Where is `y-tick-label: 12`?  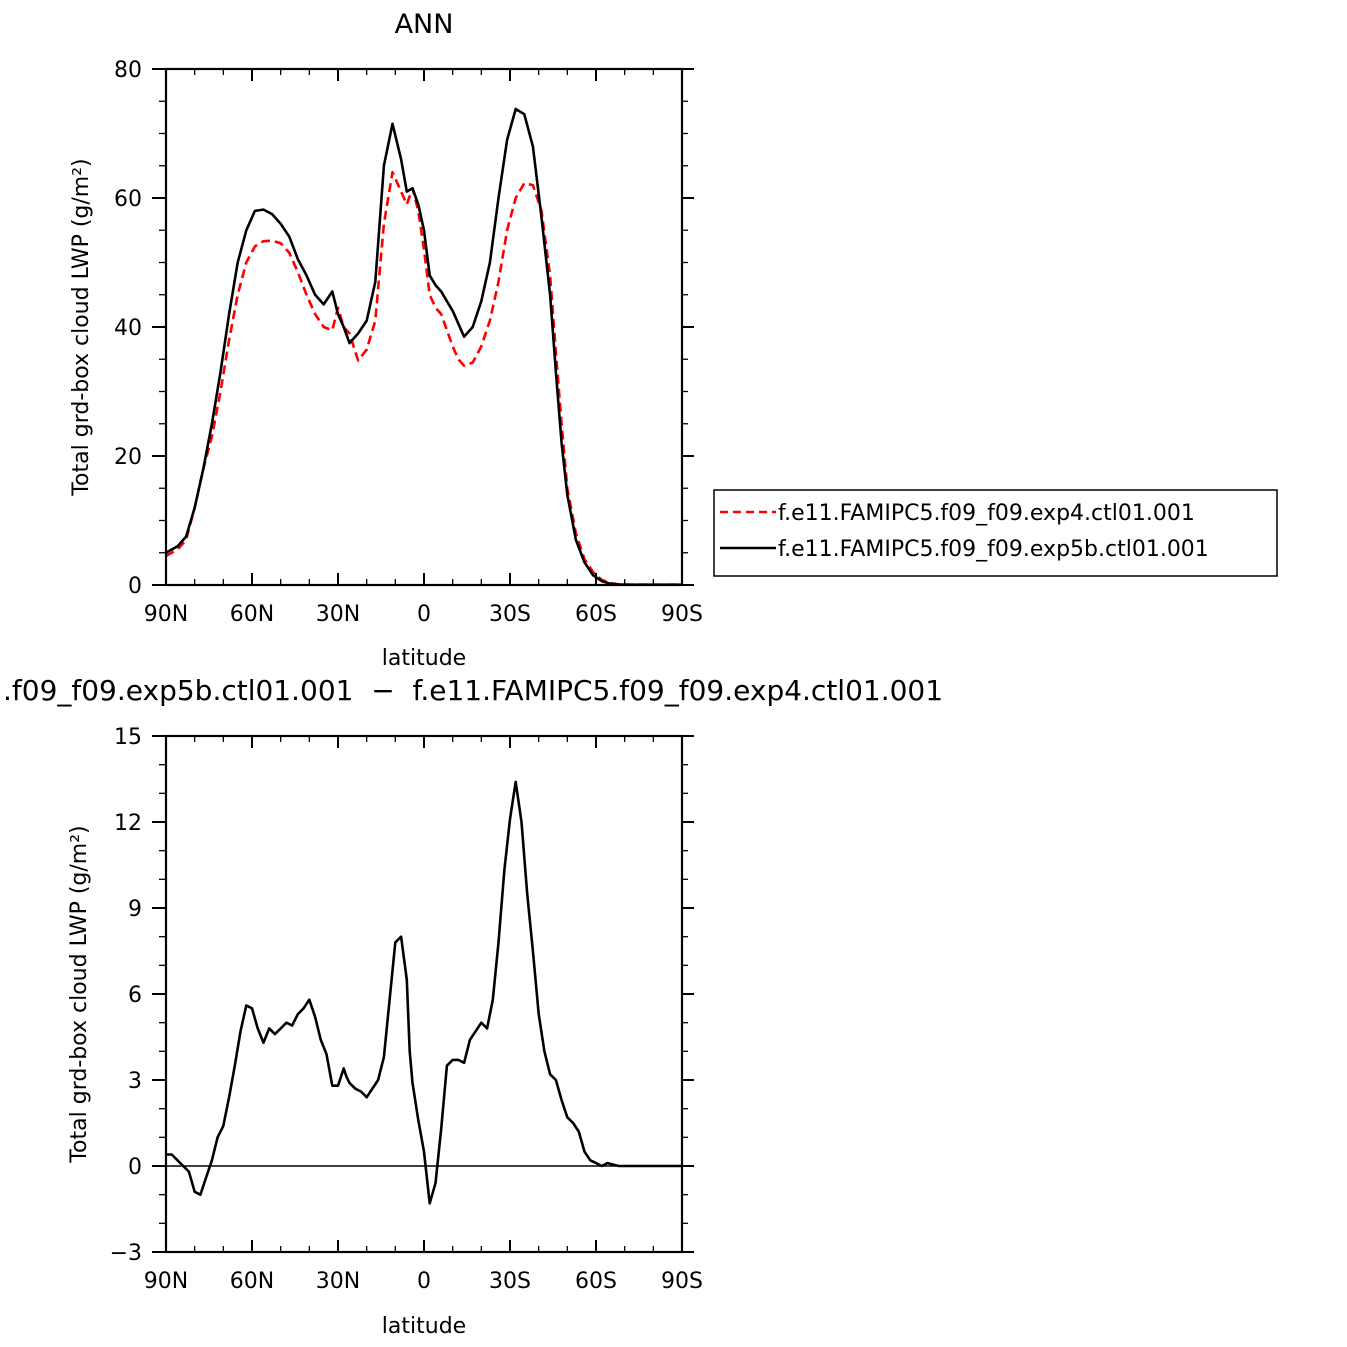
y-tick-label: 12 is located at coordinates (128, 823).